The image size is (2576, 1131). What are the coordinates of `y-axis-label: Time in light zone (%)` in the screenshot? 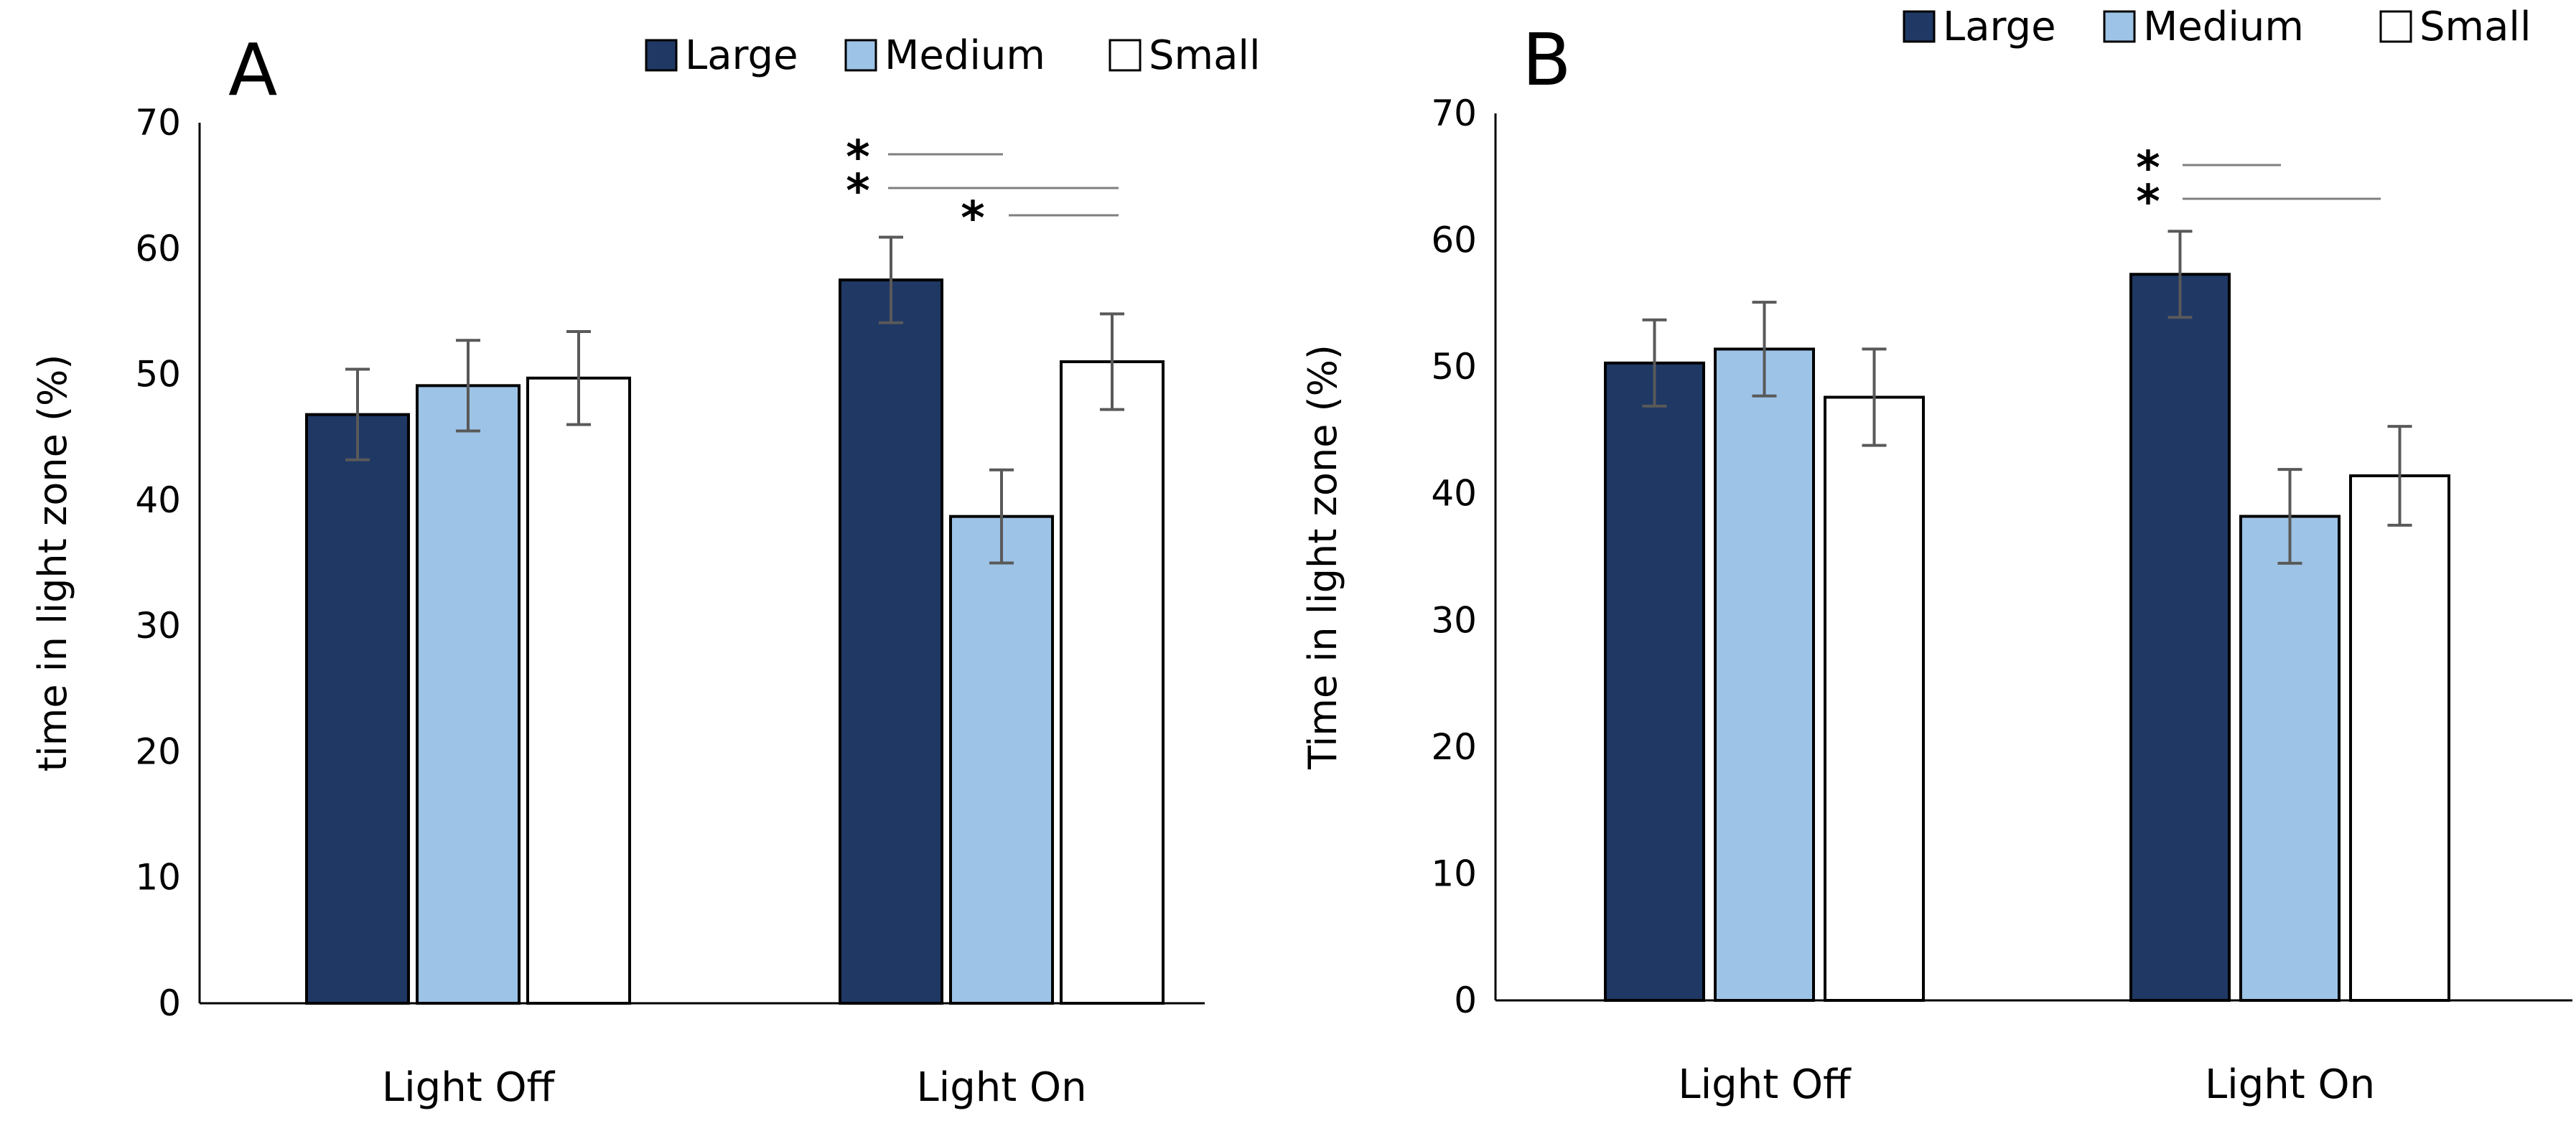 It's located at (1322, 557).